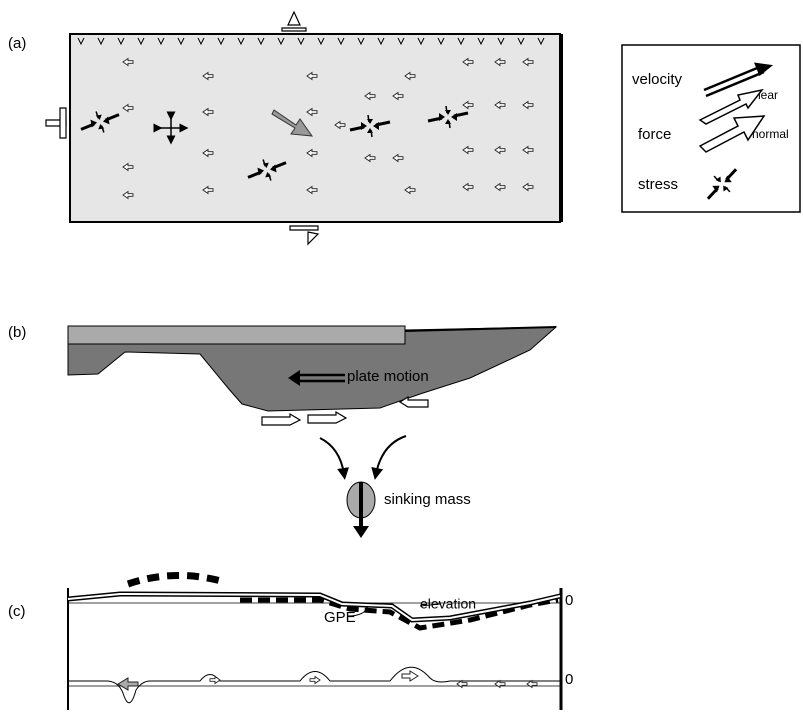 The image size is (803, 713). What do you see at coordinates (770, 134) in the screenshot?
I see `legend-label: normal` at bounding box center [770, 134].